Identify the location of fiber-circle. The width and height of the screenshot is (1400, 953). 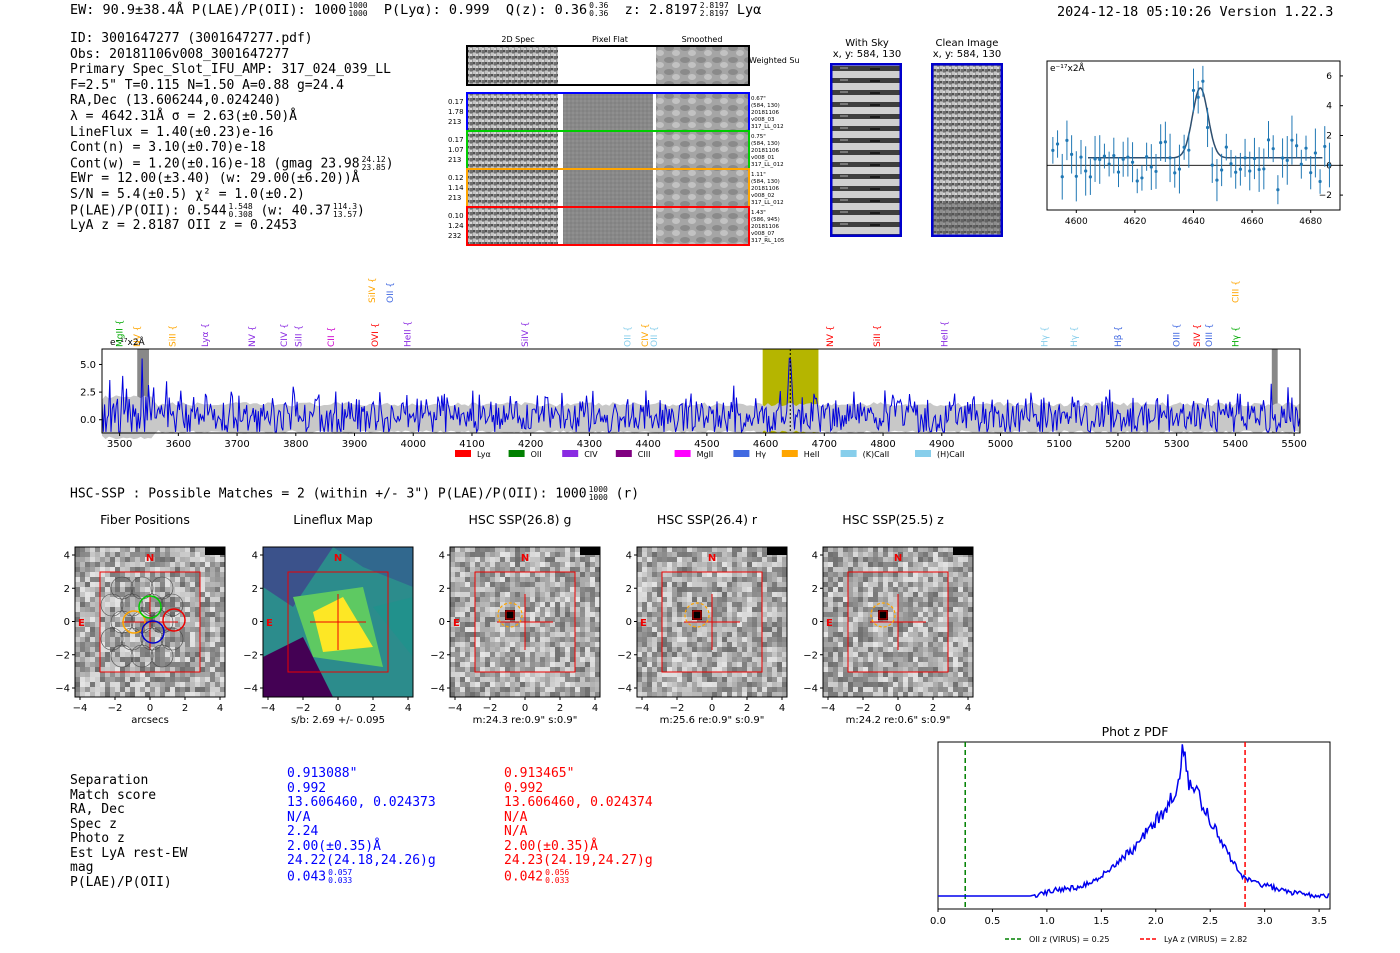
(162, 588).